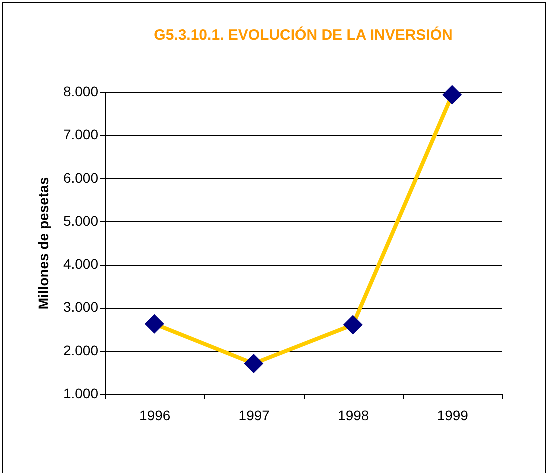 The height and width of the screenshot is (473, 550). Describe the element at coordinates (81, 92) in the screenshot. I see `y-tick-label: 8.000` at that location.